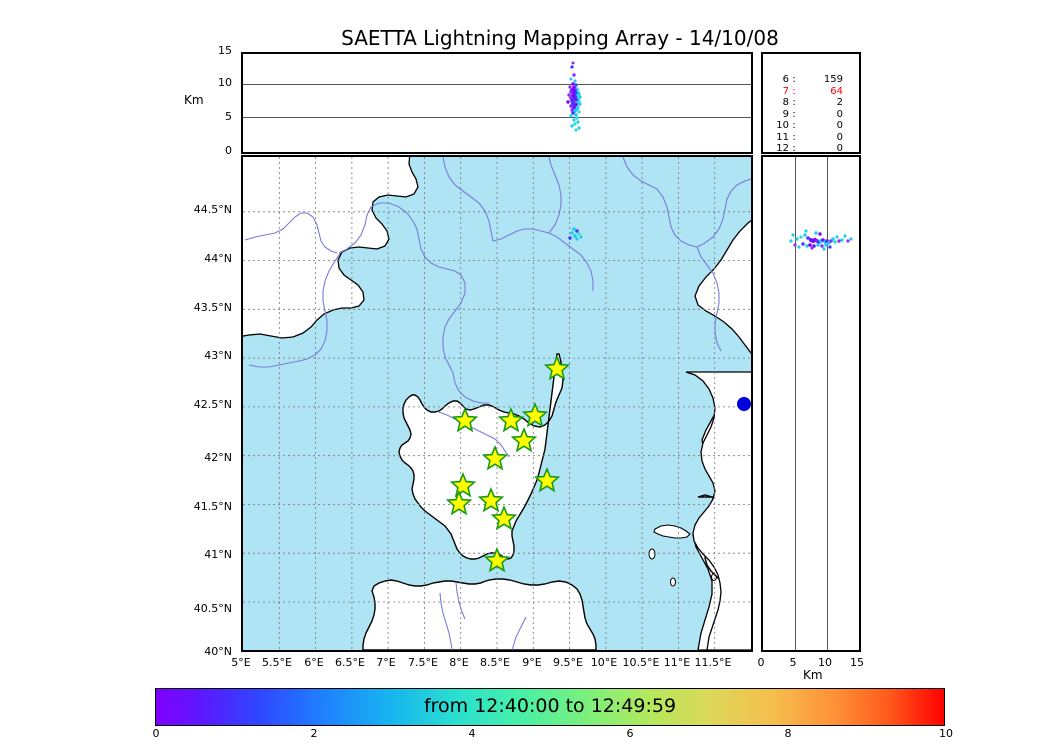 Image resolution: width=1050 pixels, height=750 pixels. What do you see at coordinates (479, 614) in the screenshot?
I see `coastline-sardinia` at bounding box center [479, 614].